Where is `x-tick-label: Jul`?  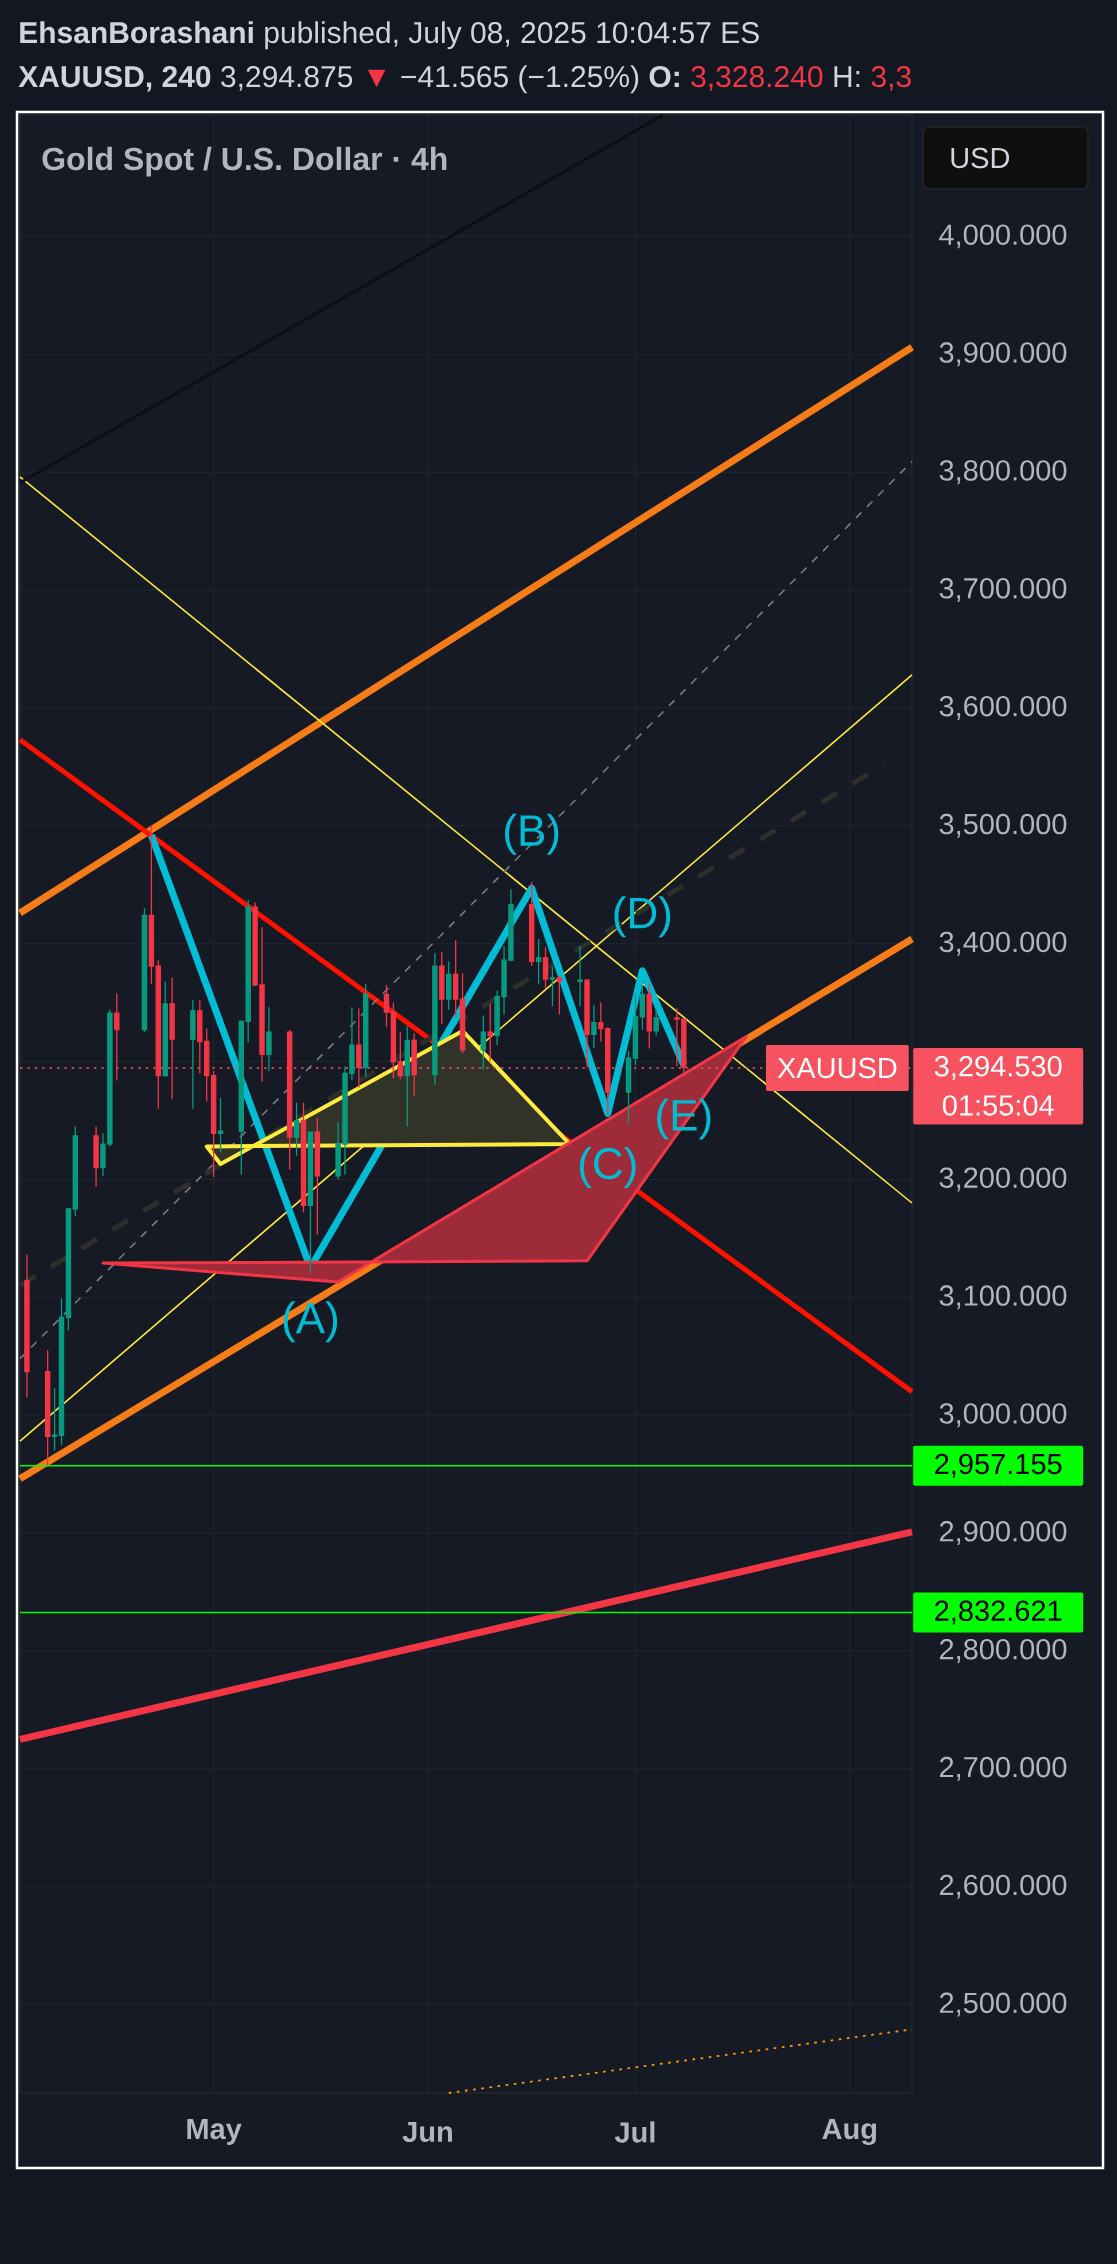
x-tick-label: Jul is located at coordinates (634, 2132).